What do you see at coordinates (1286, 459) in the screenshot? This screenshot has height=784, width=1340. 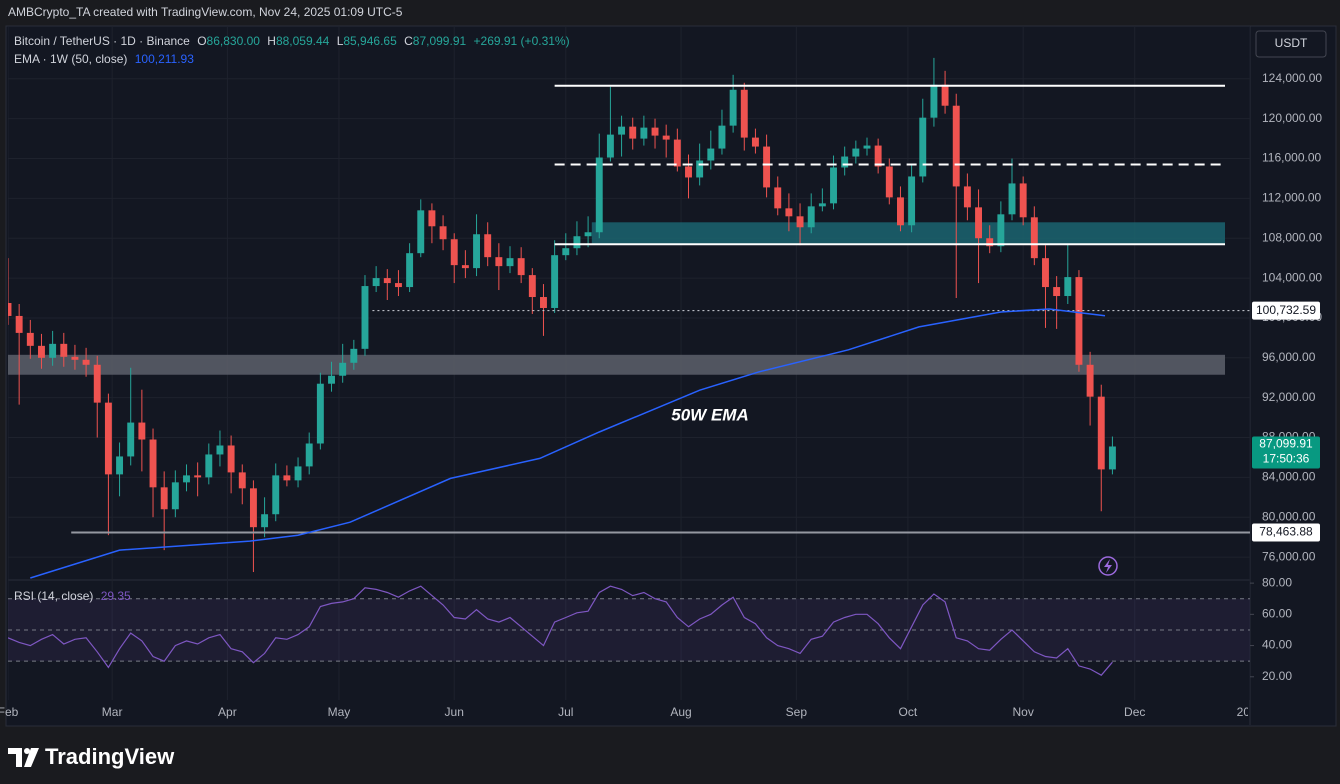 I see `price-tag-countdown: 17:50:36` at bounding box center [1286, 459].